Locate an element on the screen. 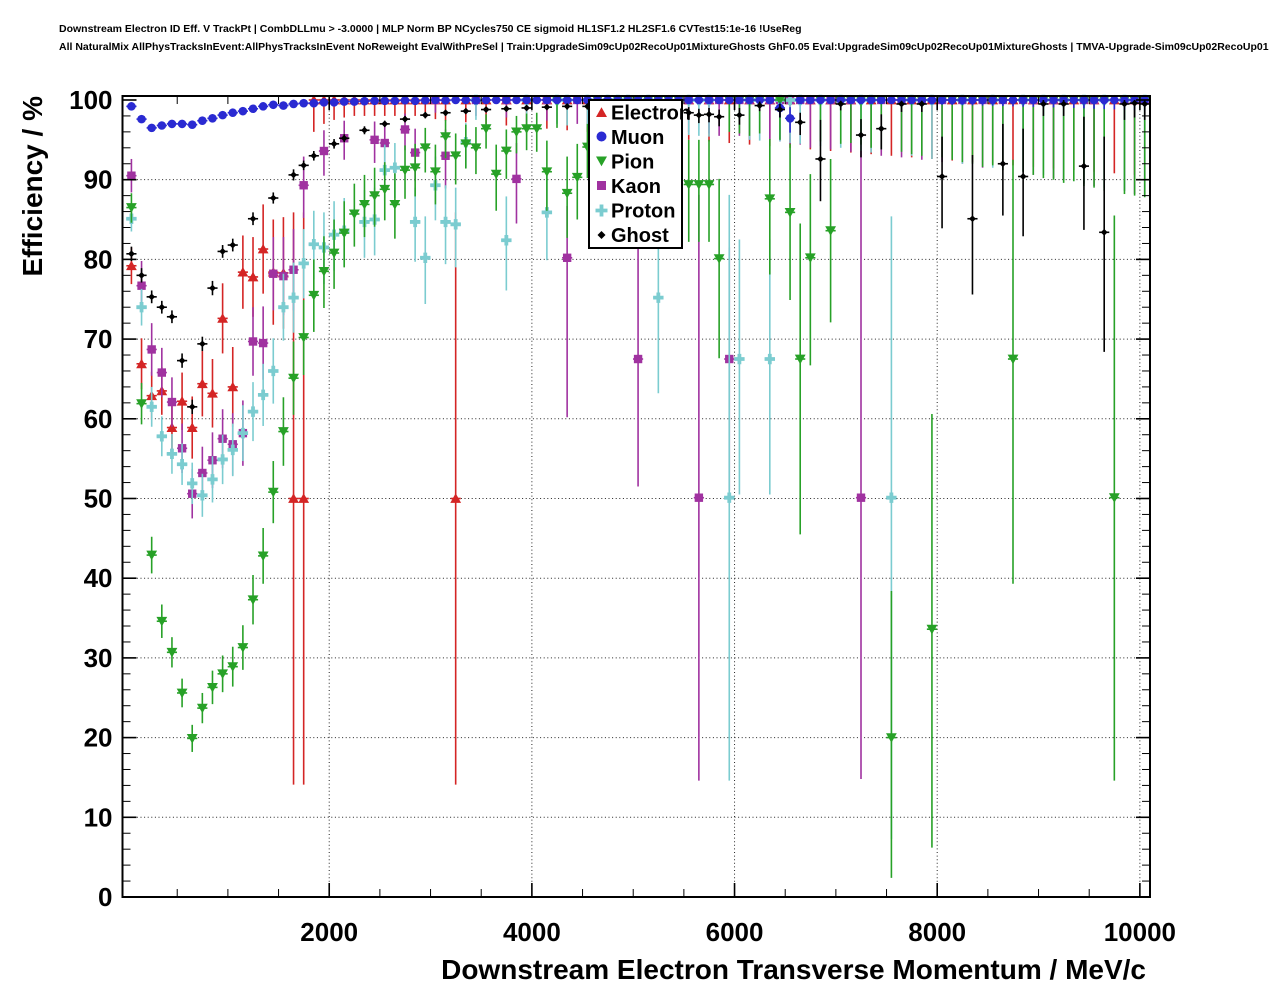  legend-box is located at coordinates (635, 174).